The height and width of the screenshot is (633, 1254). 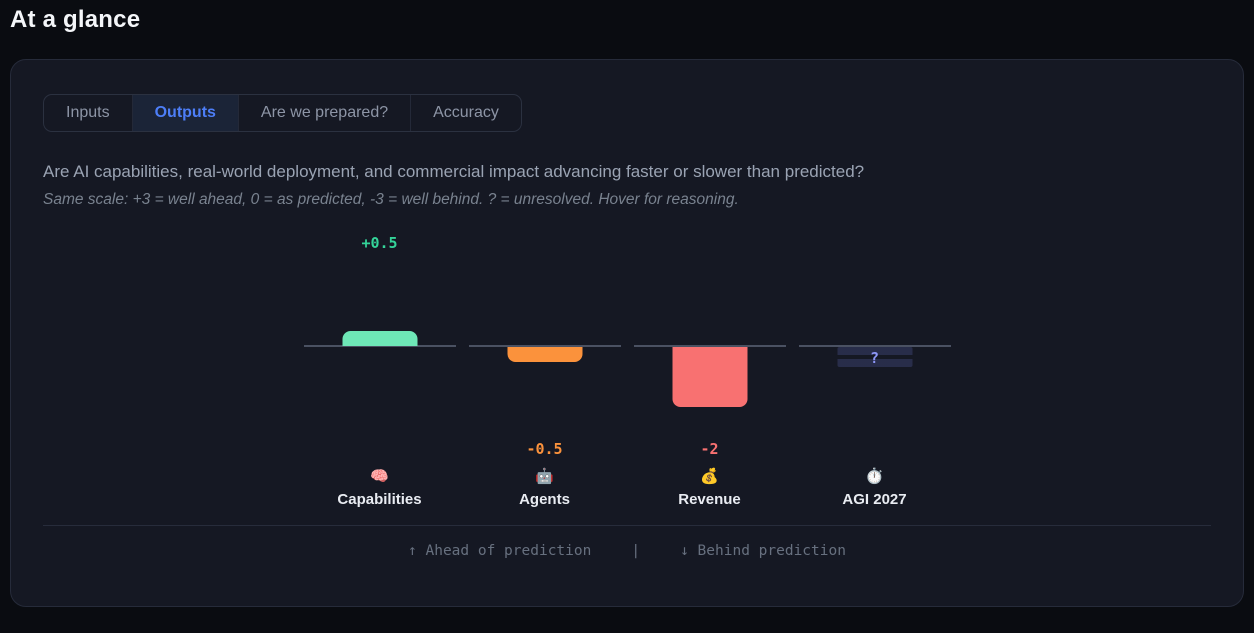 What do you see at coordinates (709, 449) in the screenshot?
I see `value-label-bottom-revenue: -2` at bounding box center [709, 449].